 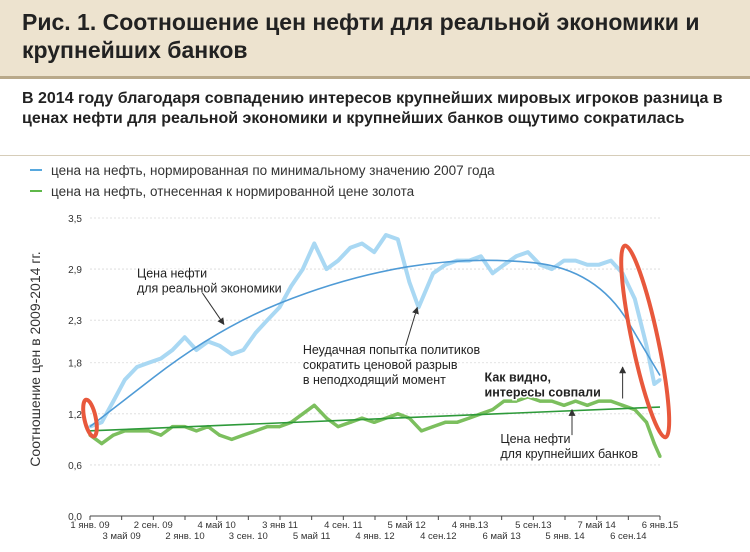 What do you see at coordinates (36, 170) in the screenshot?
I see `legend-swatch-blue` at bounding box center [36, 170].